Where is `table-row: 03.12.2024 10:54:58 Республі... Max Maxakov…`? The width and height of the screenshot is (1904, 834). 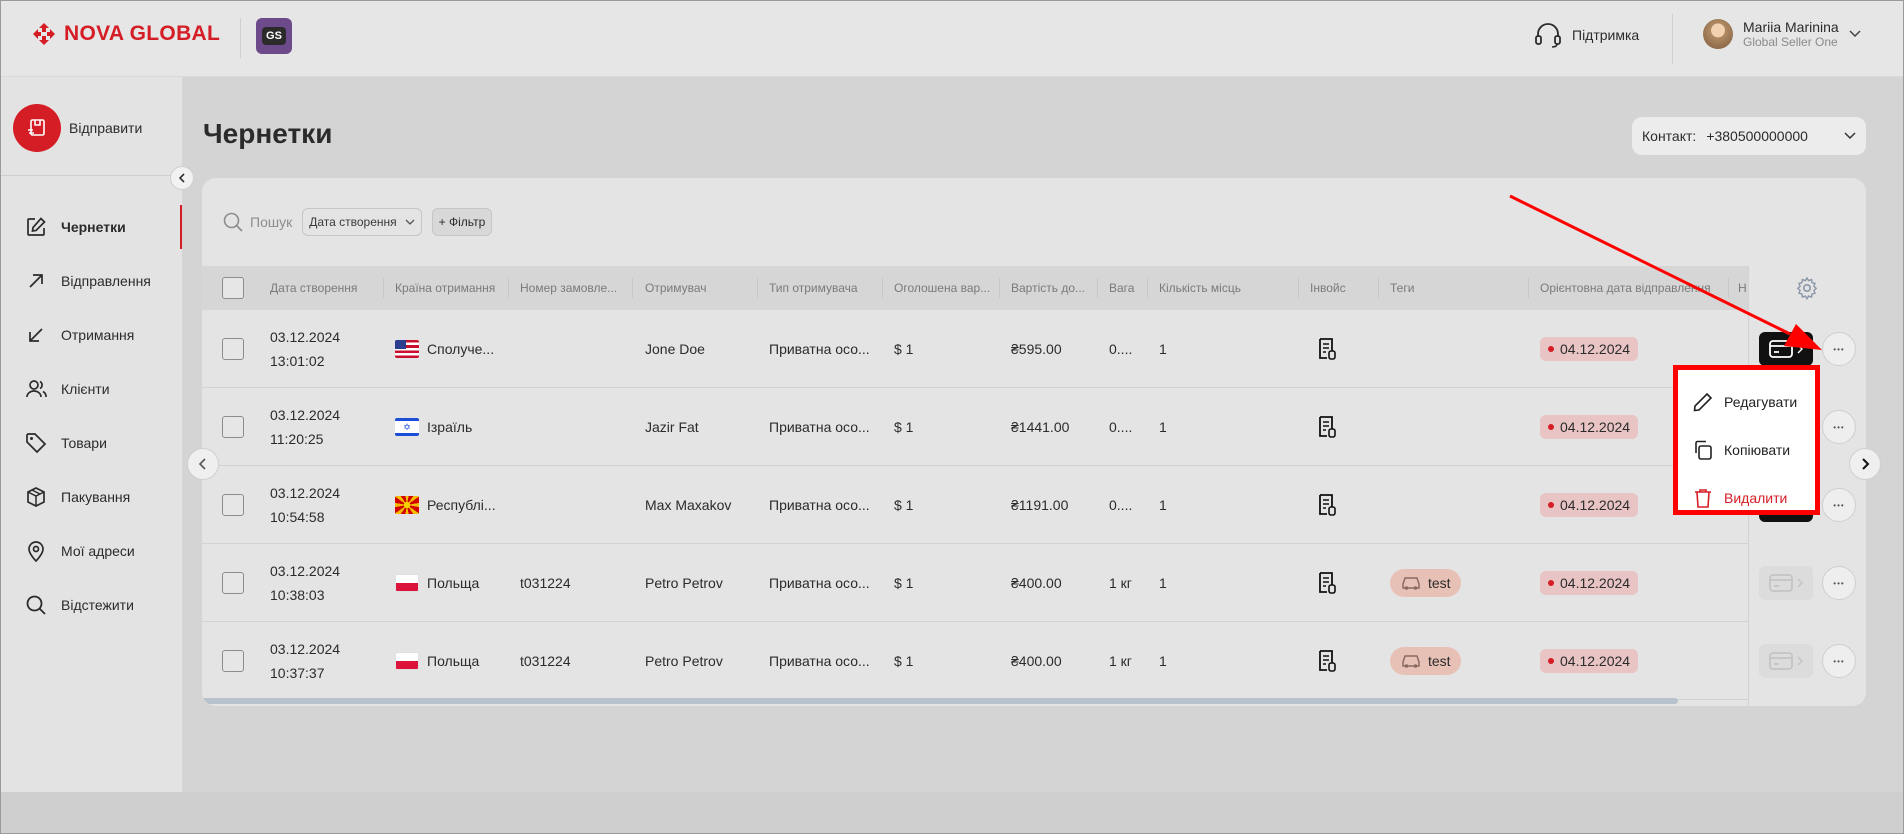
table-row: 03.12.2024 10:54:58 Республі... Max Maxakov… is located at coordinates (1034, 505).